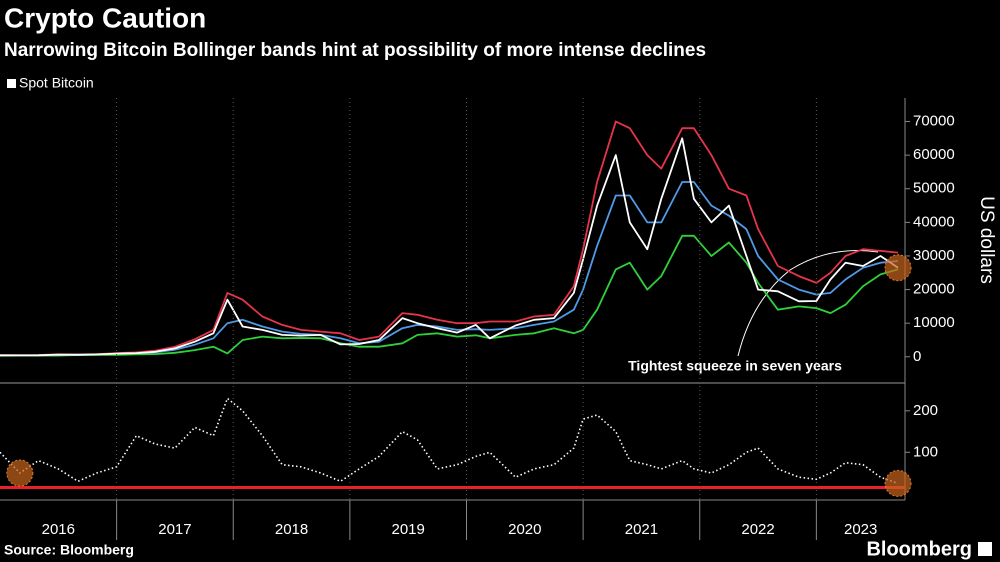  Describe the element at coordinates (860, 529) in the screenshot. I see `x-tick-label: 2023` at that location.